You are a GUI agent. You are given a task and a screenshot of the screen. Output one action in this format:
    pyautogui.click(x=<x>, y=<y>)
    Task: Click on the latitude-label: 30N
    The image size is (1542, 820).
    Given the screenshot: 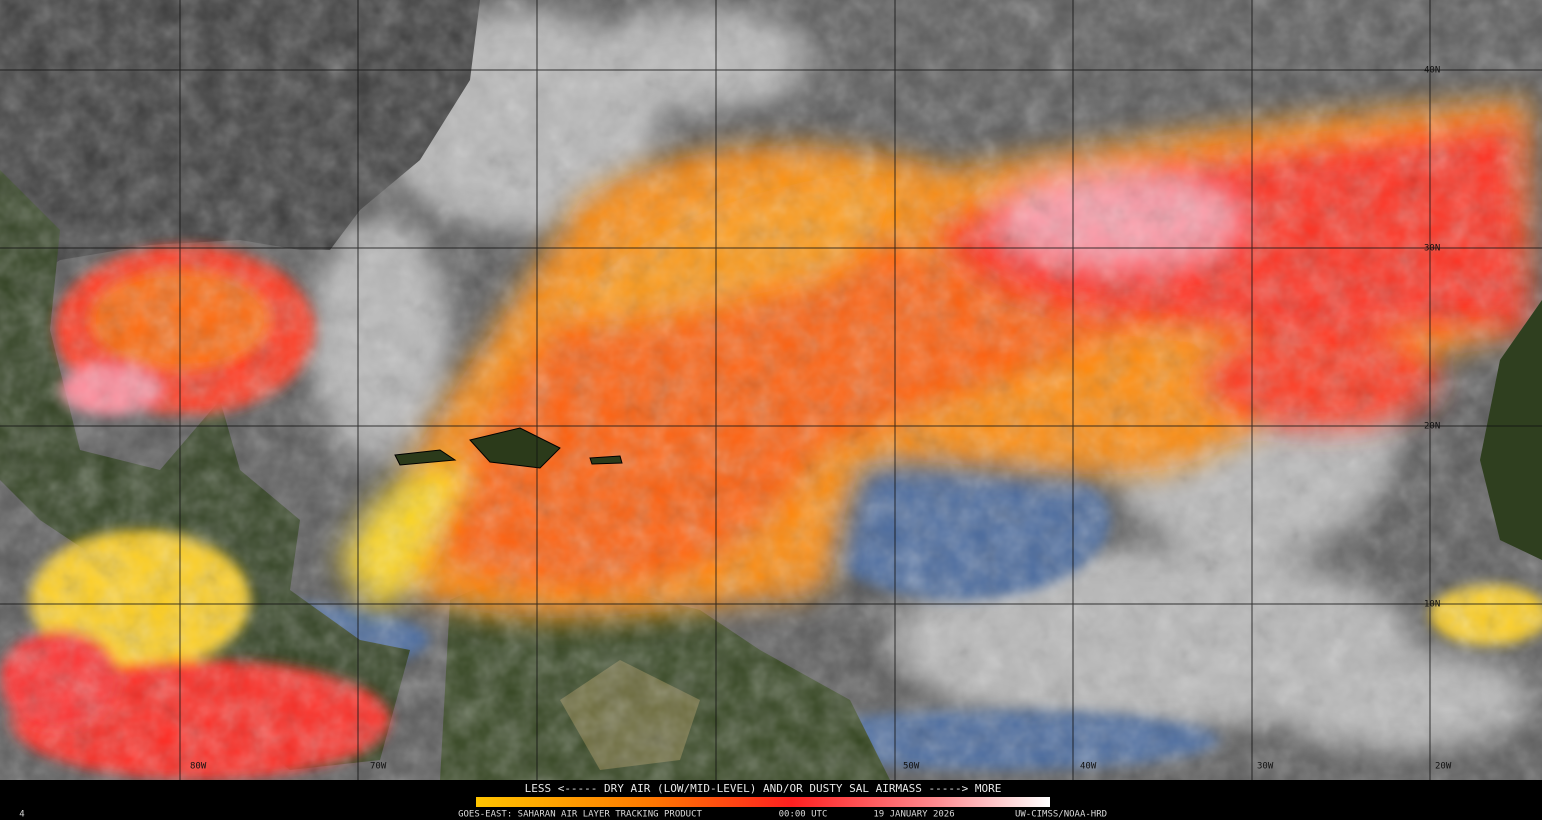 What is the action you would take?
    pyautogui.click(x=1432, y=249)
    